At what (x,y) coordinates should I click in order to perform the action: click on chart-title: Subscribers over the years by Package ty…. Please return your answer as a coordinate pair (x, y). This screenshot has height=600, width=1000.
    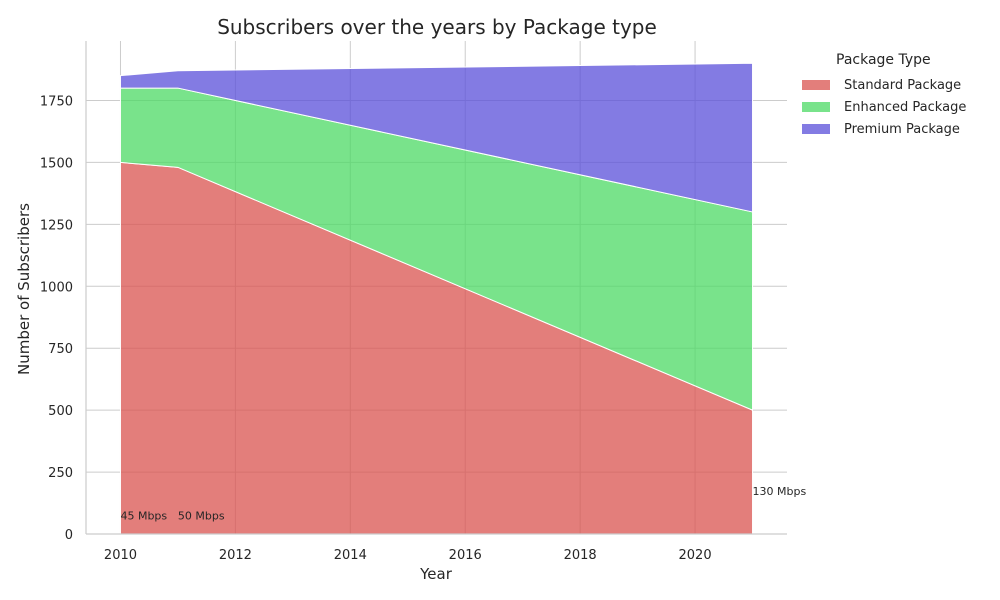
    Looking at the image, I should click on (437, 27).